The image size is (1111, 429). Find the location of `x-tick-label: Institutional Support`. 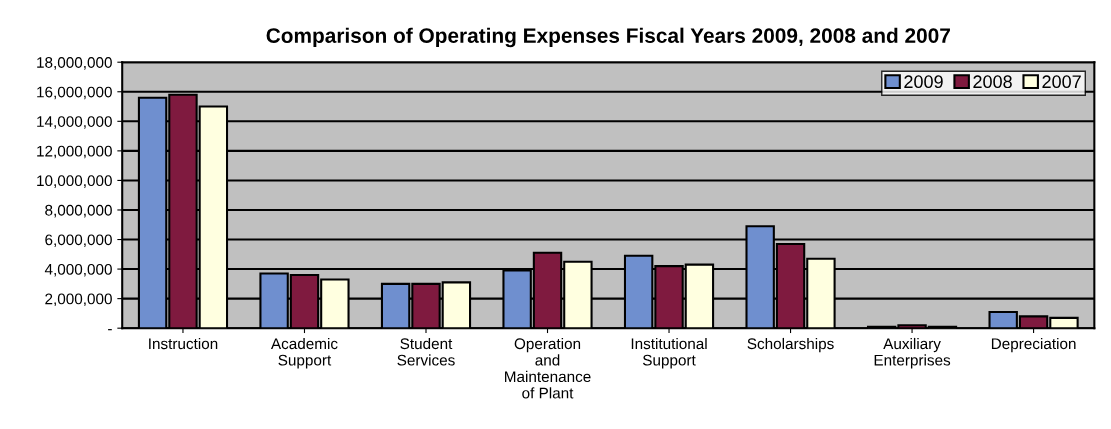

x-tick-label: Institutional Support is located at coordinates (669, 353).